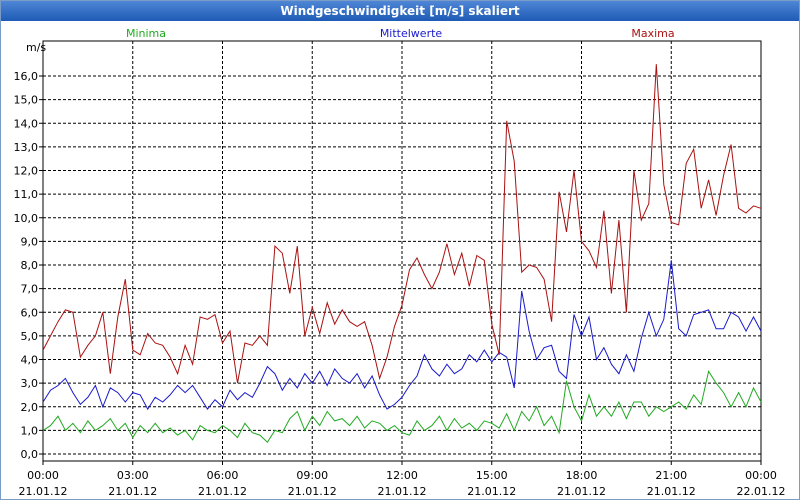 This screenshot has height=500, width=800. What do you see at coordinates (402, 406) in the screenshot?
I see `series-line-minima` at bounding box center [402, 406].